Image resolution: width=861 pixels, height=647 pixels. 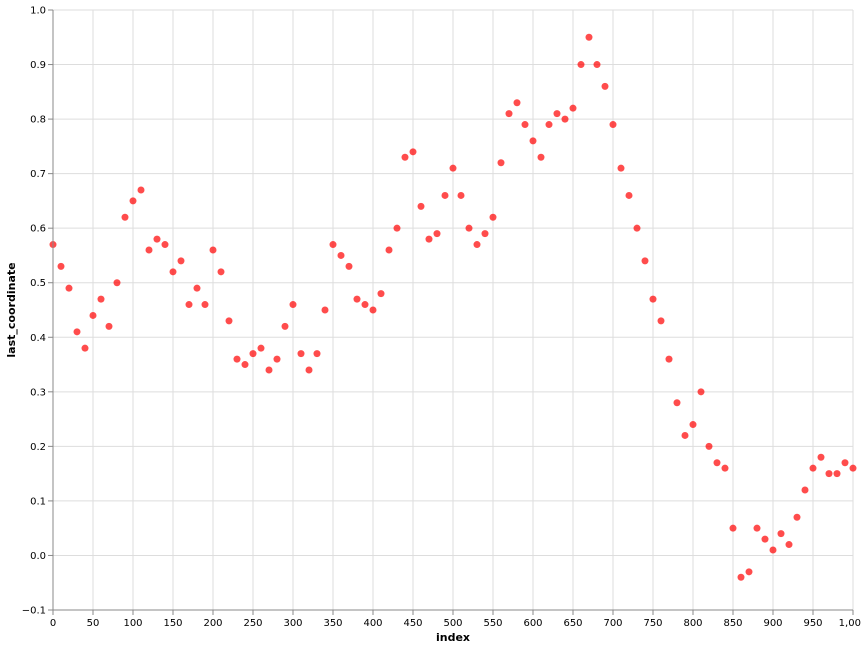 I want to click on y-tick-label: 0.8, so click(x=38, y=120).